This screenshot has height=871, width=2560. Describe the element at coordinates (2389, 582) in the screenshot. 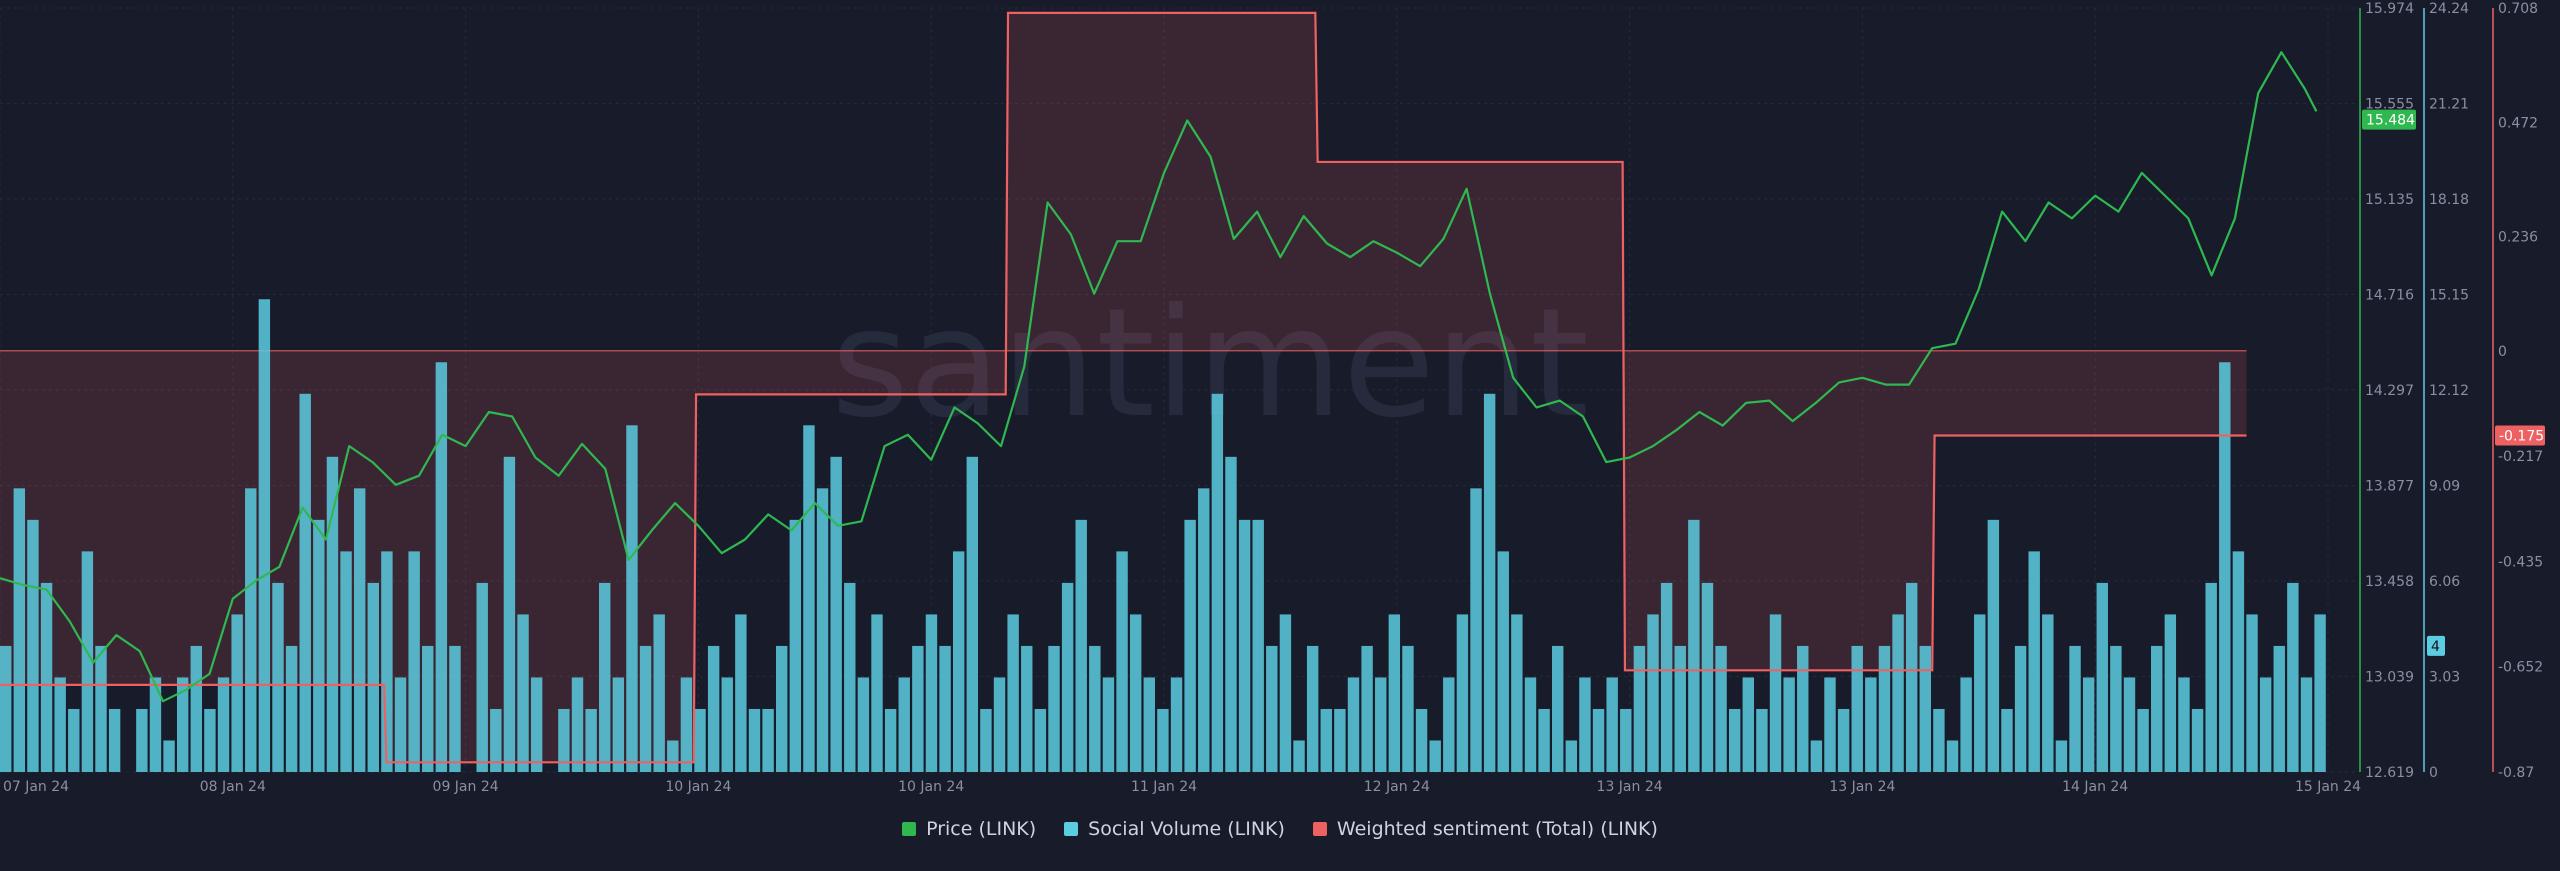

I see `price-tick-label: 13.458` at that location.